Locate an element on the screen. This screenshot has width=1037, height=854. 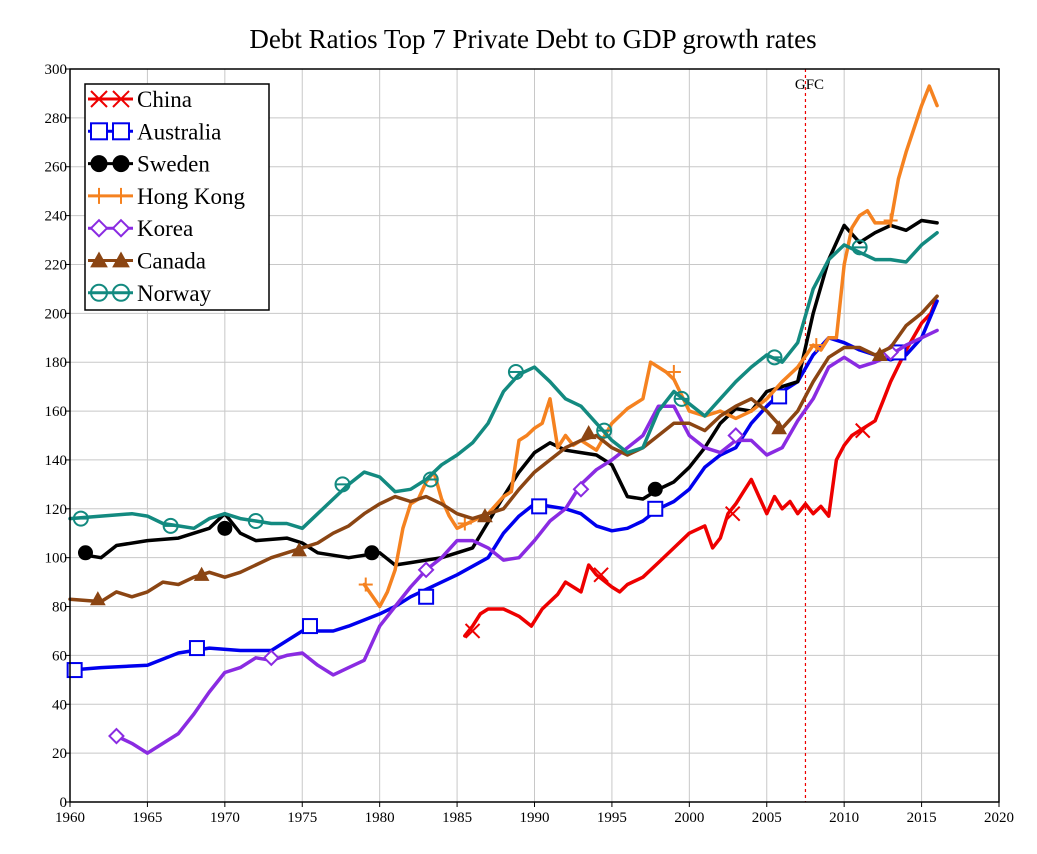
x-tick-label: 2015 is located at coordinates (922, 818).